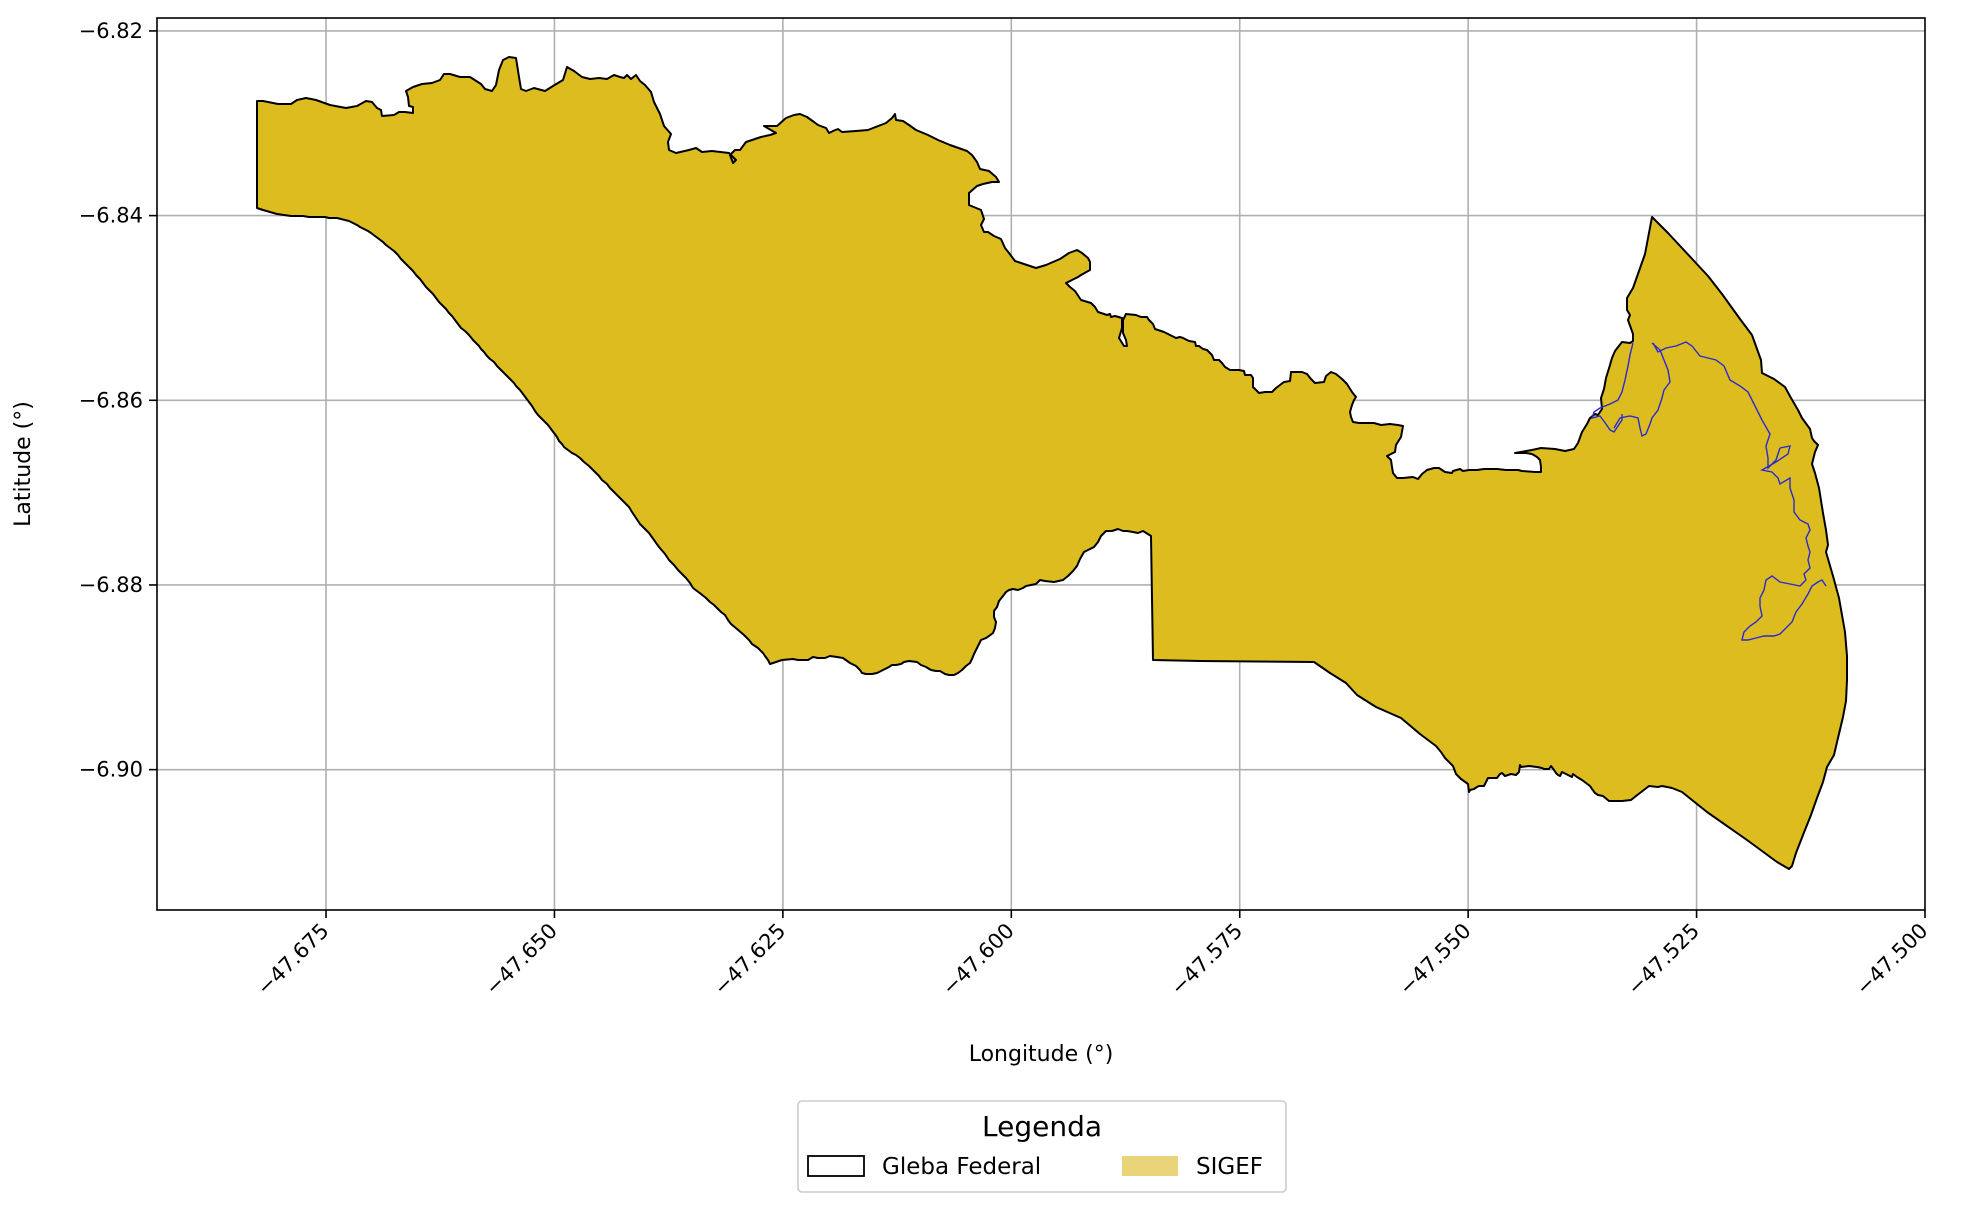 The height and width of the screenshot is (1207, 1986). I want to click on y-tick-label: −6.88, so click(111, 585).